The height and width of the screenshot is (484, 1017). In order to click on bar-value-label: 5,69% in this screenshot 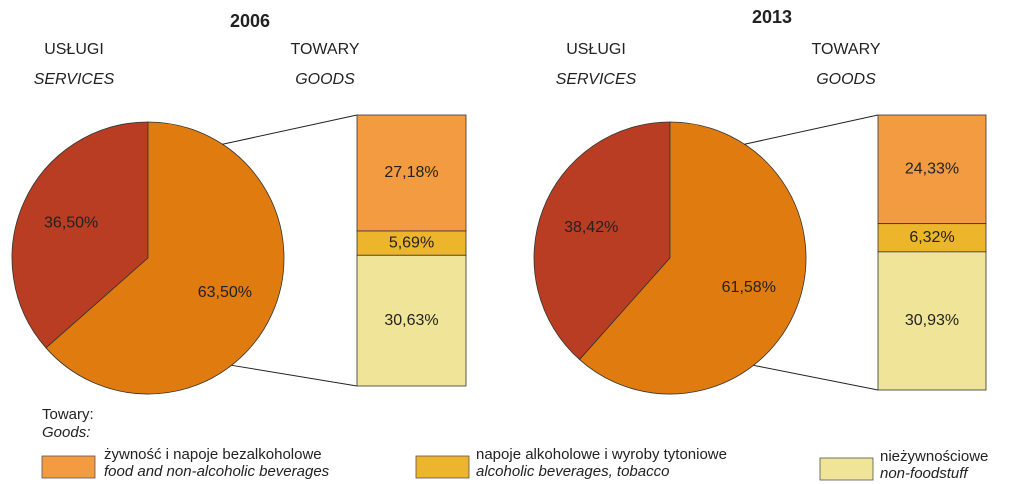, I will do `click(411, 242)`.